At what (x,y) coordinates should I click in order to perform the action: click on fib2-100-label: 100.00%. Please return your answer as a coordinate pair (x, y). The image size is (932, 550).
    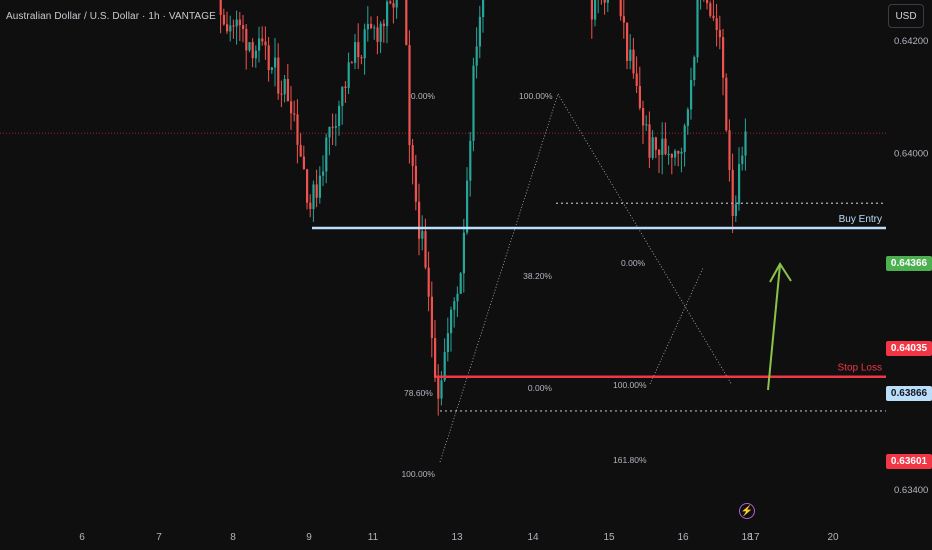
    Looking at the image, I should click on (630, 385).